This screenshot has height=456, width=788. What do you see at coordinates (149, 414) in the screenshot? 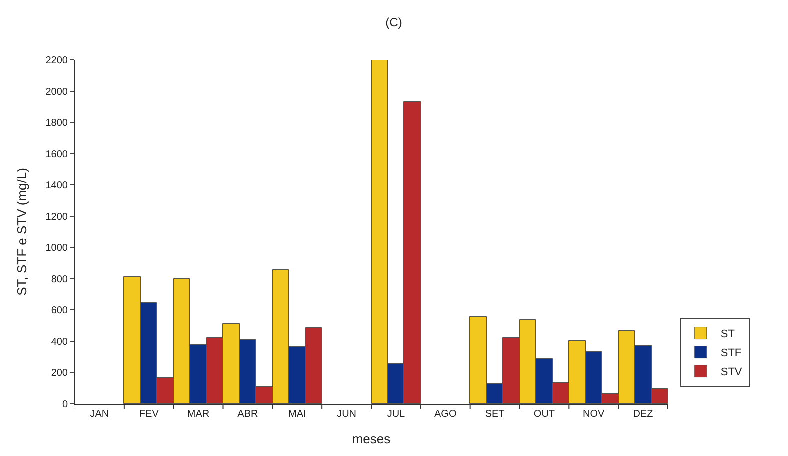
I see `x-tick-label: FEV` at bounding box center [149, 414].